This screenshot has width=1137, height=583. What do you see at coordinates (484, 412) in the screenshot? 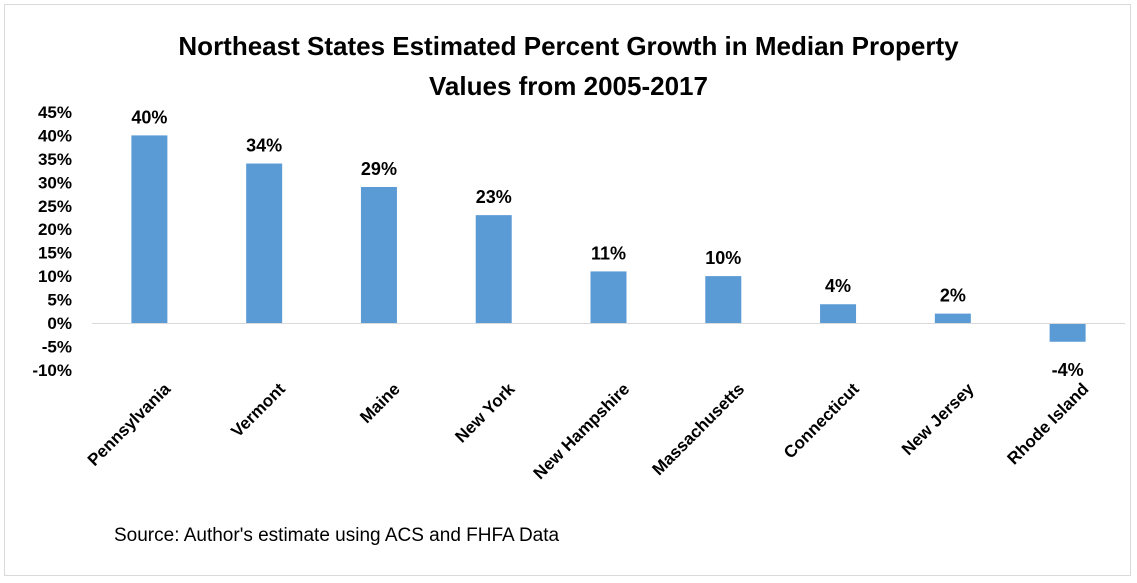
I see `x-tick-label: New York` at bounding box center [484, 412].